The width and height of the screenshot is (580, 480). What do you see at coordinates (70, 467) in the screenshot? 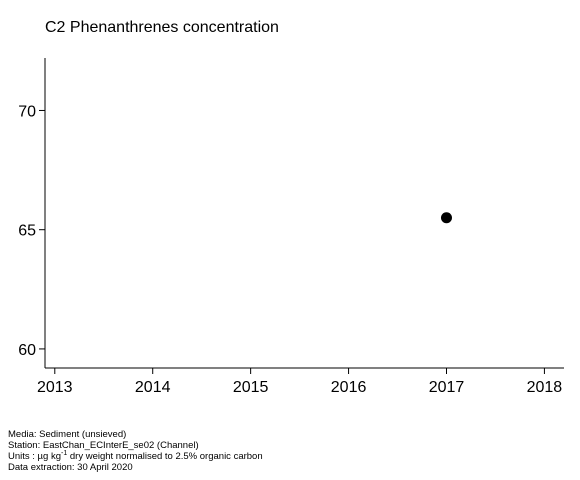
I see `footer-extraction: Data extraction: 30 April 2020` at bounding box center [70, 467].